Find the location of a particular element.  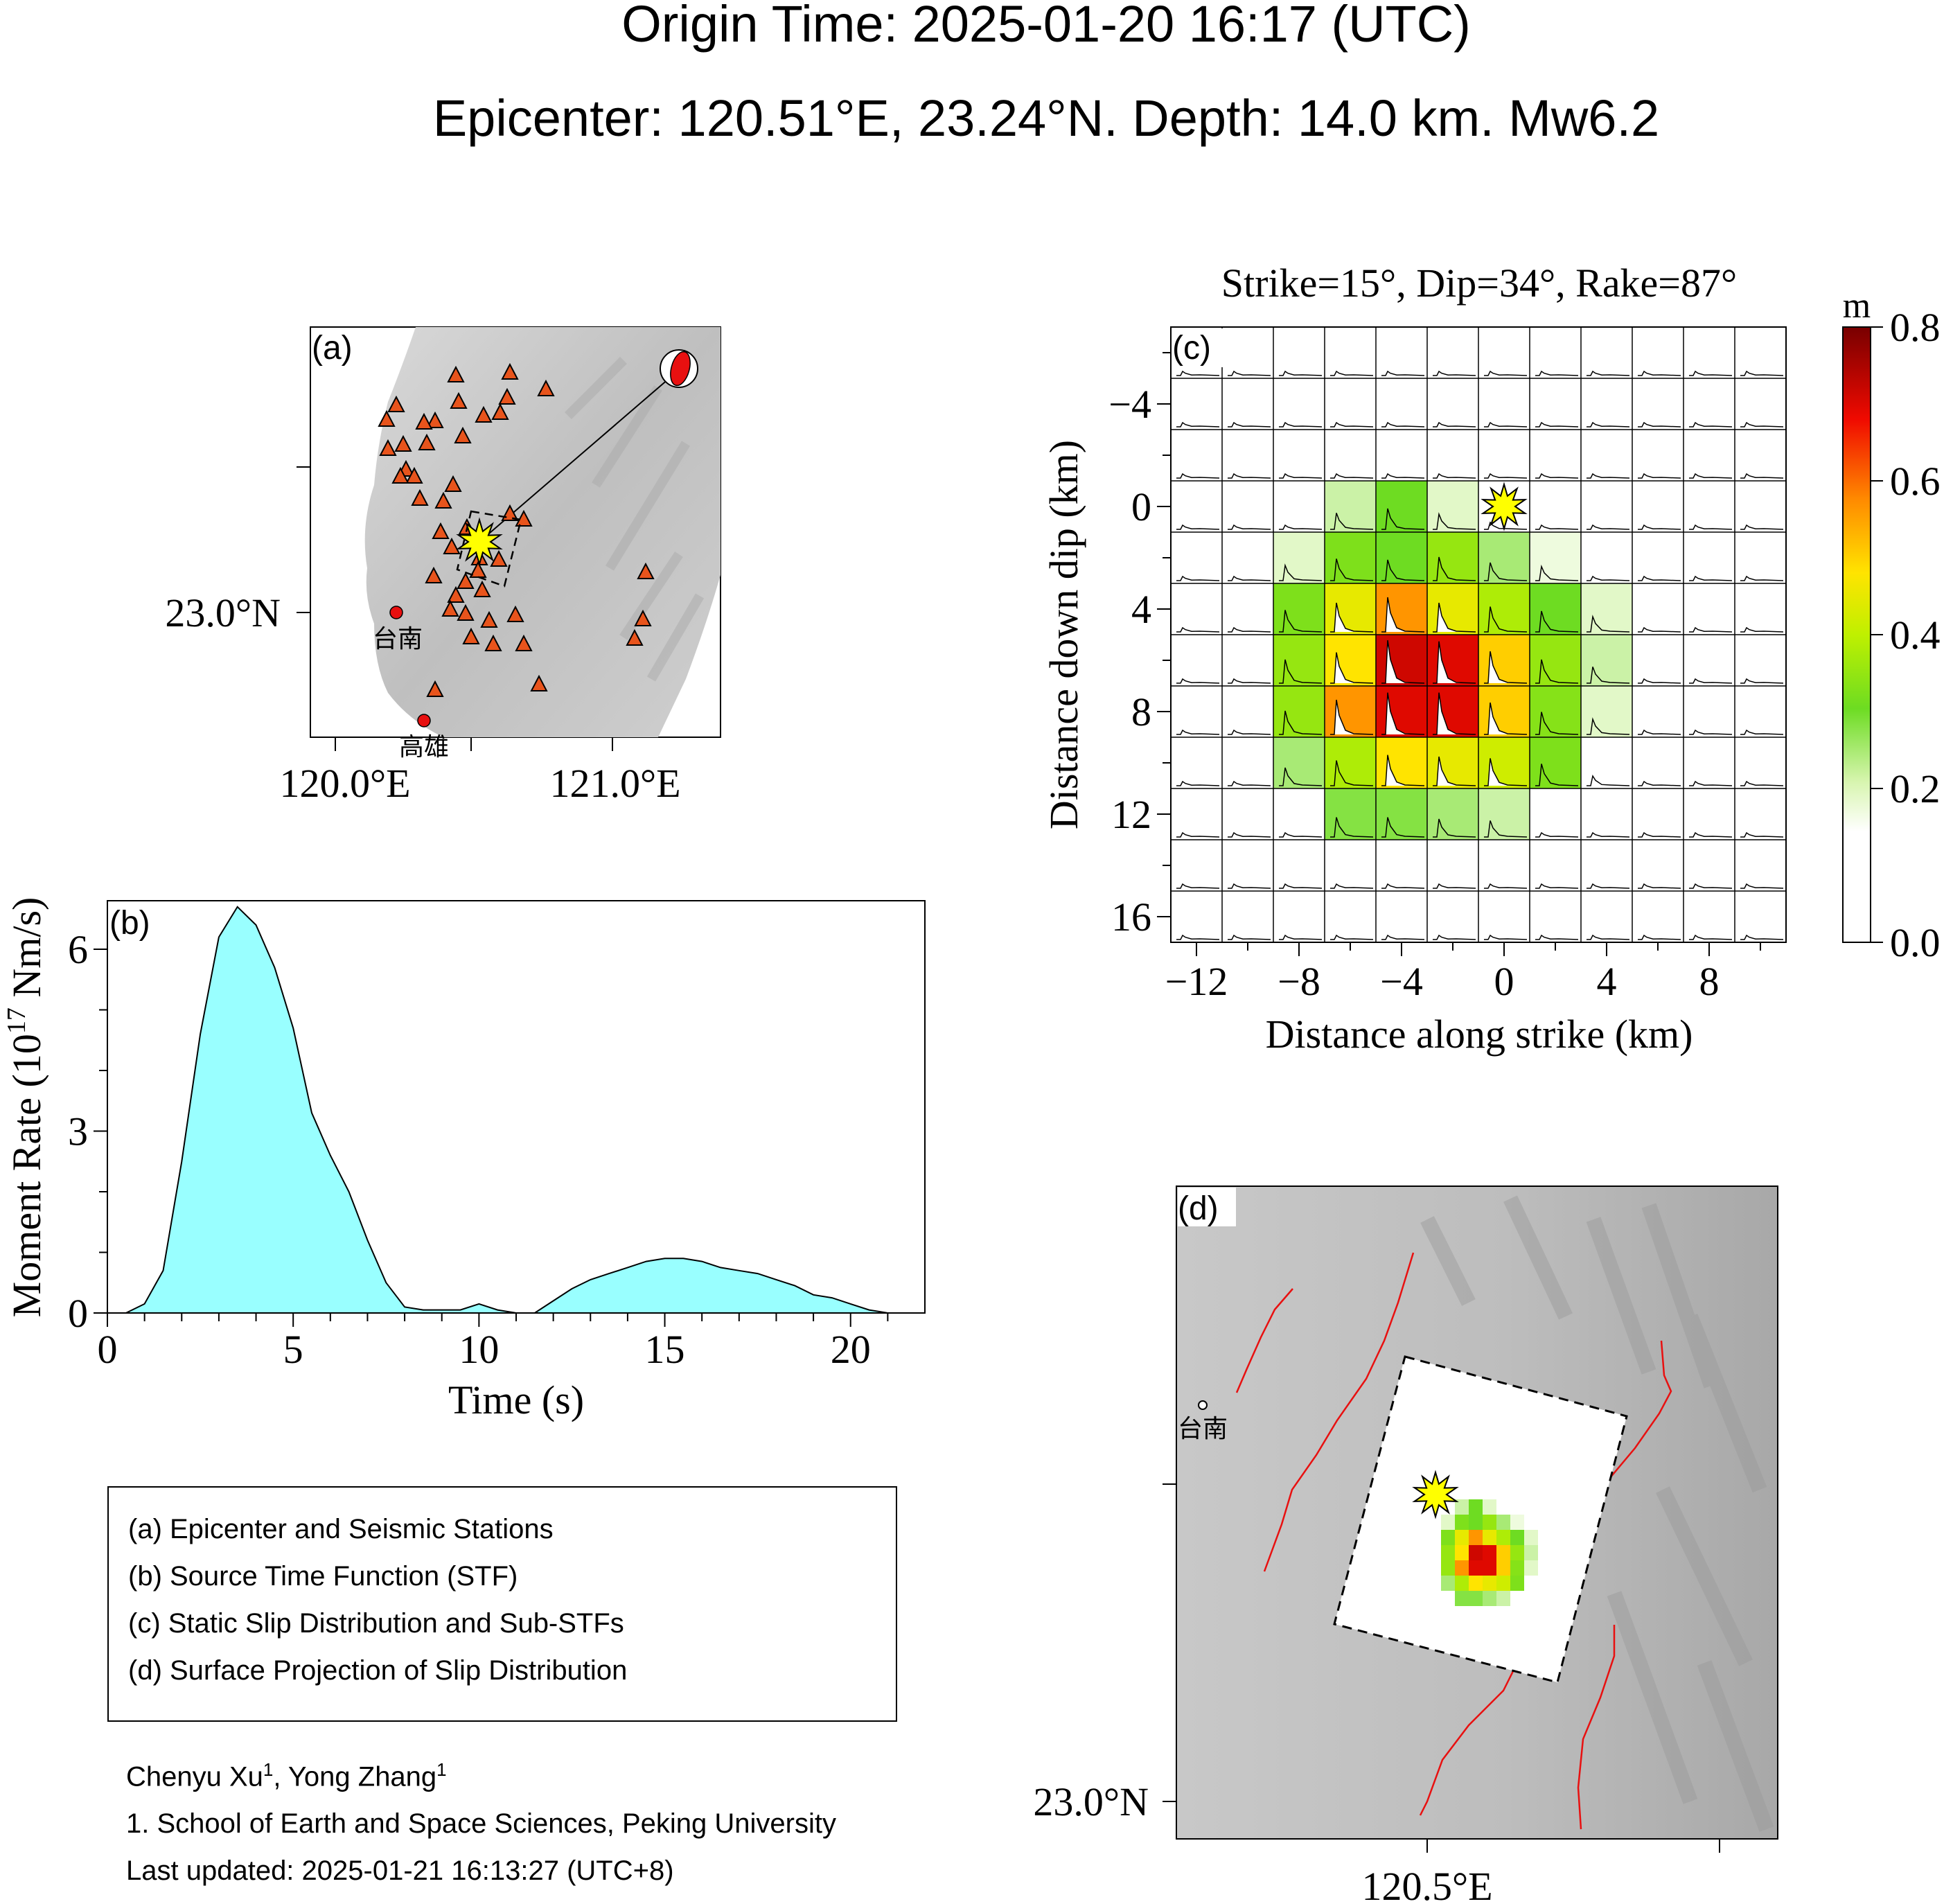

slip-grid is located at coordinates (1479, 634).